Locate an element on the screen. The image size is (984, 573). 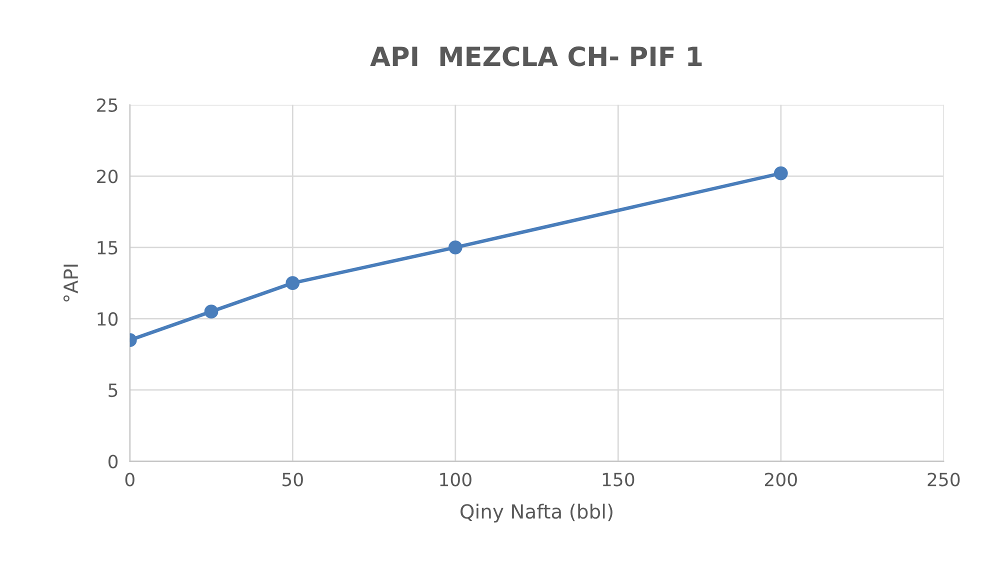
x-tick-label: 100 is located at coordinates (456, 479).